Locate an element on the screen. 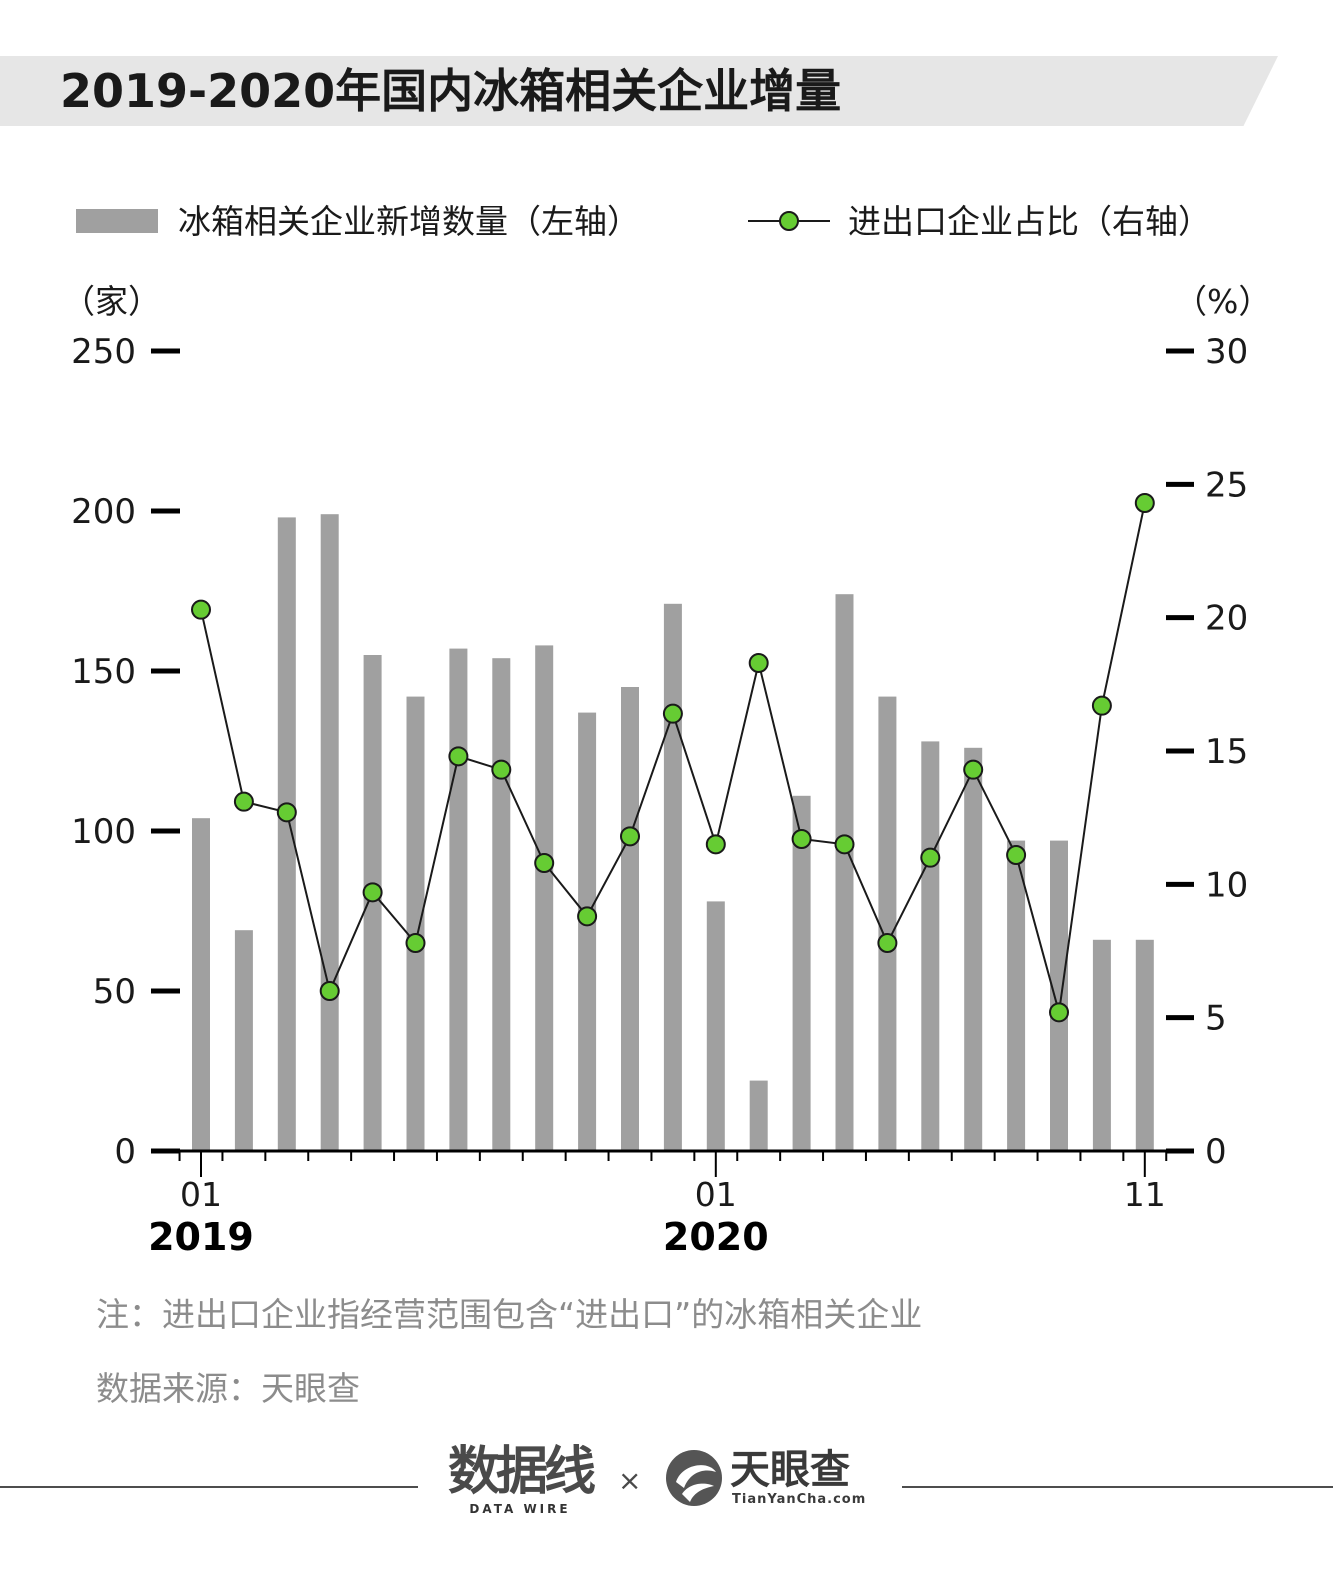 The height and width of the screenshot is (1581, 1333). tianyancha-swirl-icon is located at coordinates (694, 1478).